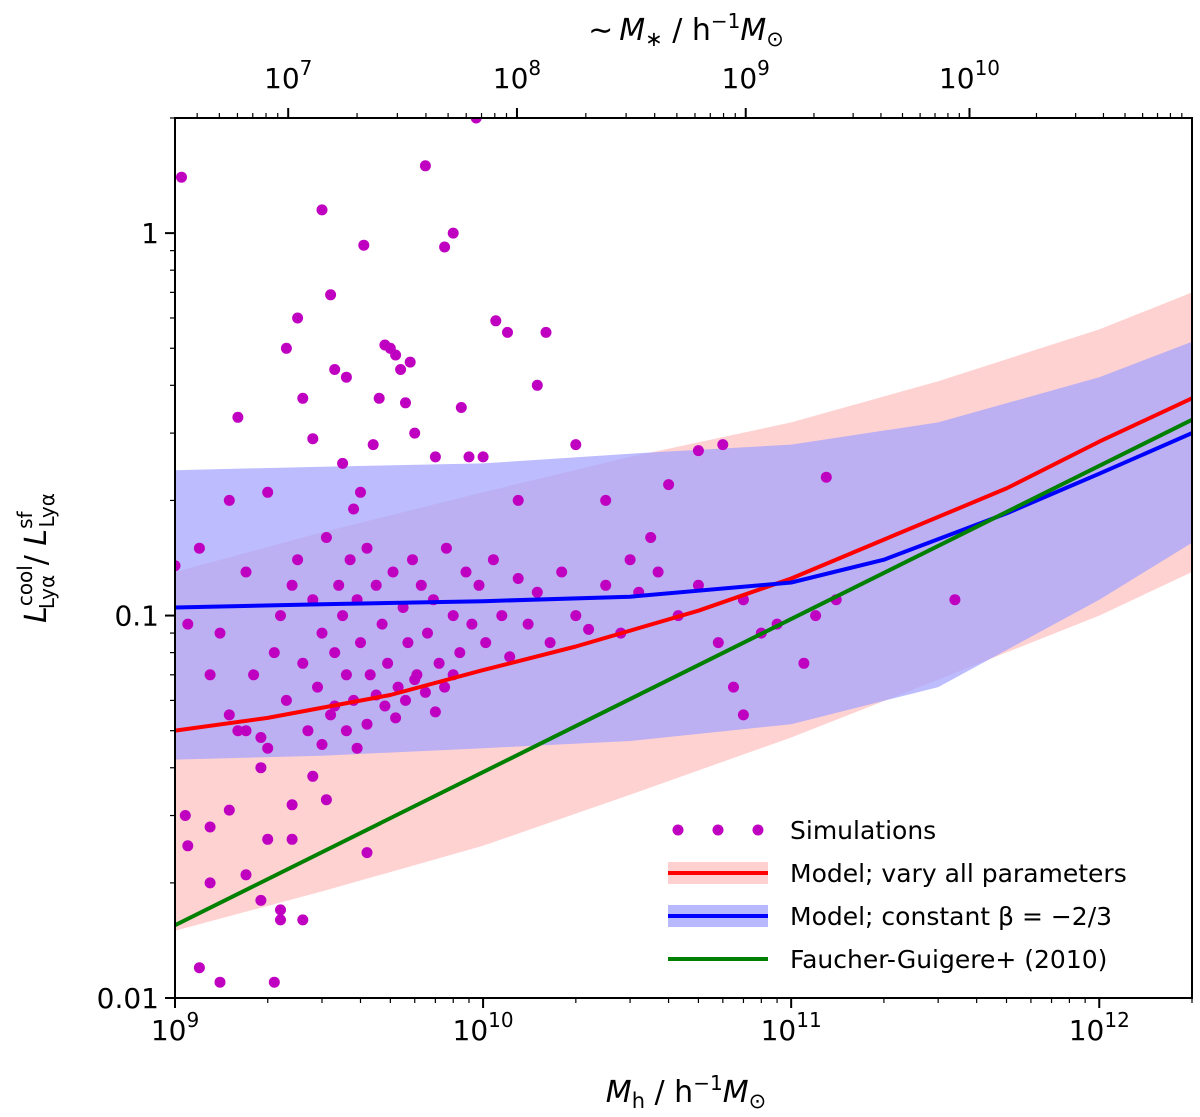 This screenshot has height=1117, width=1200. I want to click on y-tick-label: 0.1, so click(136, 616).